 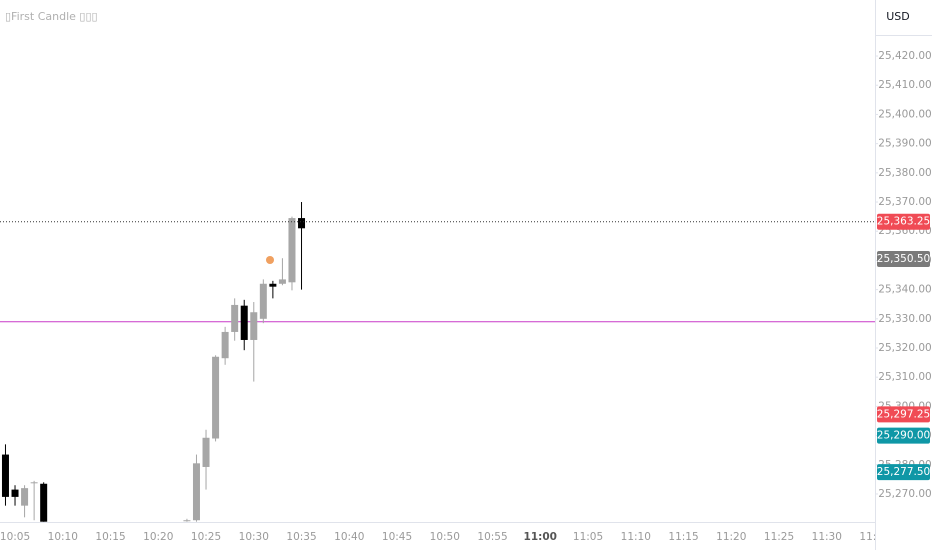 What do you see at coordinates (904, 348) in the screenshot?
I see `y-tick-label: 25,320.00` at bounding box center [904, 348].